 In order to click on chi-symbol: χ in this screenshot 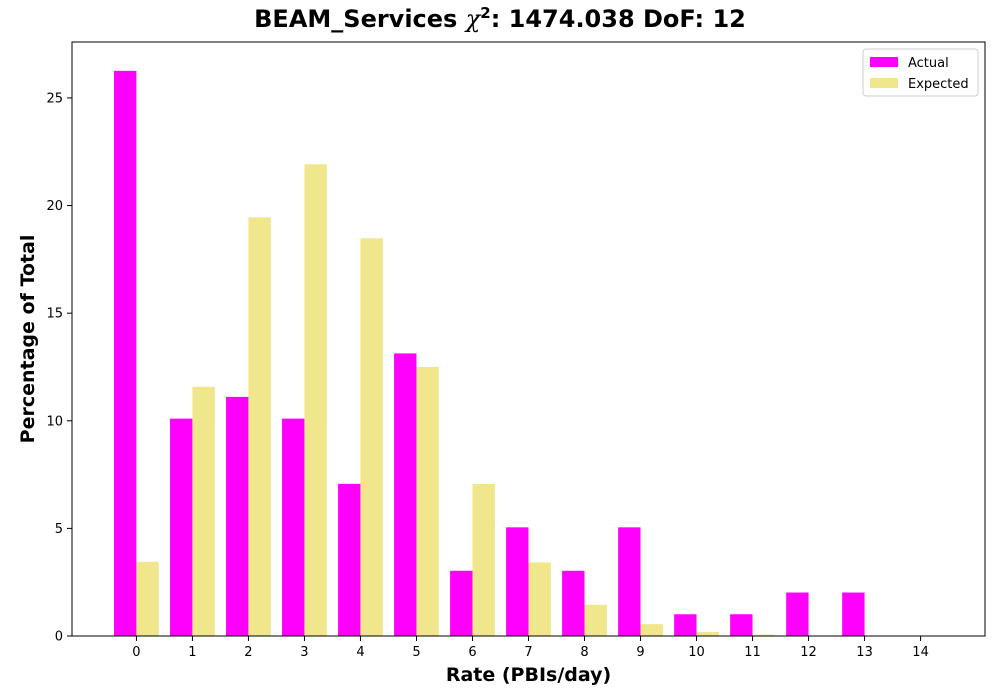, I will do `click(473, 19)`.